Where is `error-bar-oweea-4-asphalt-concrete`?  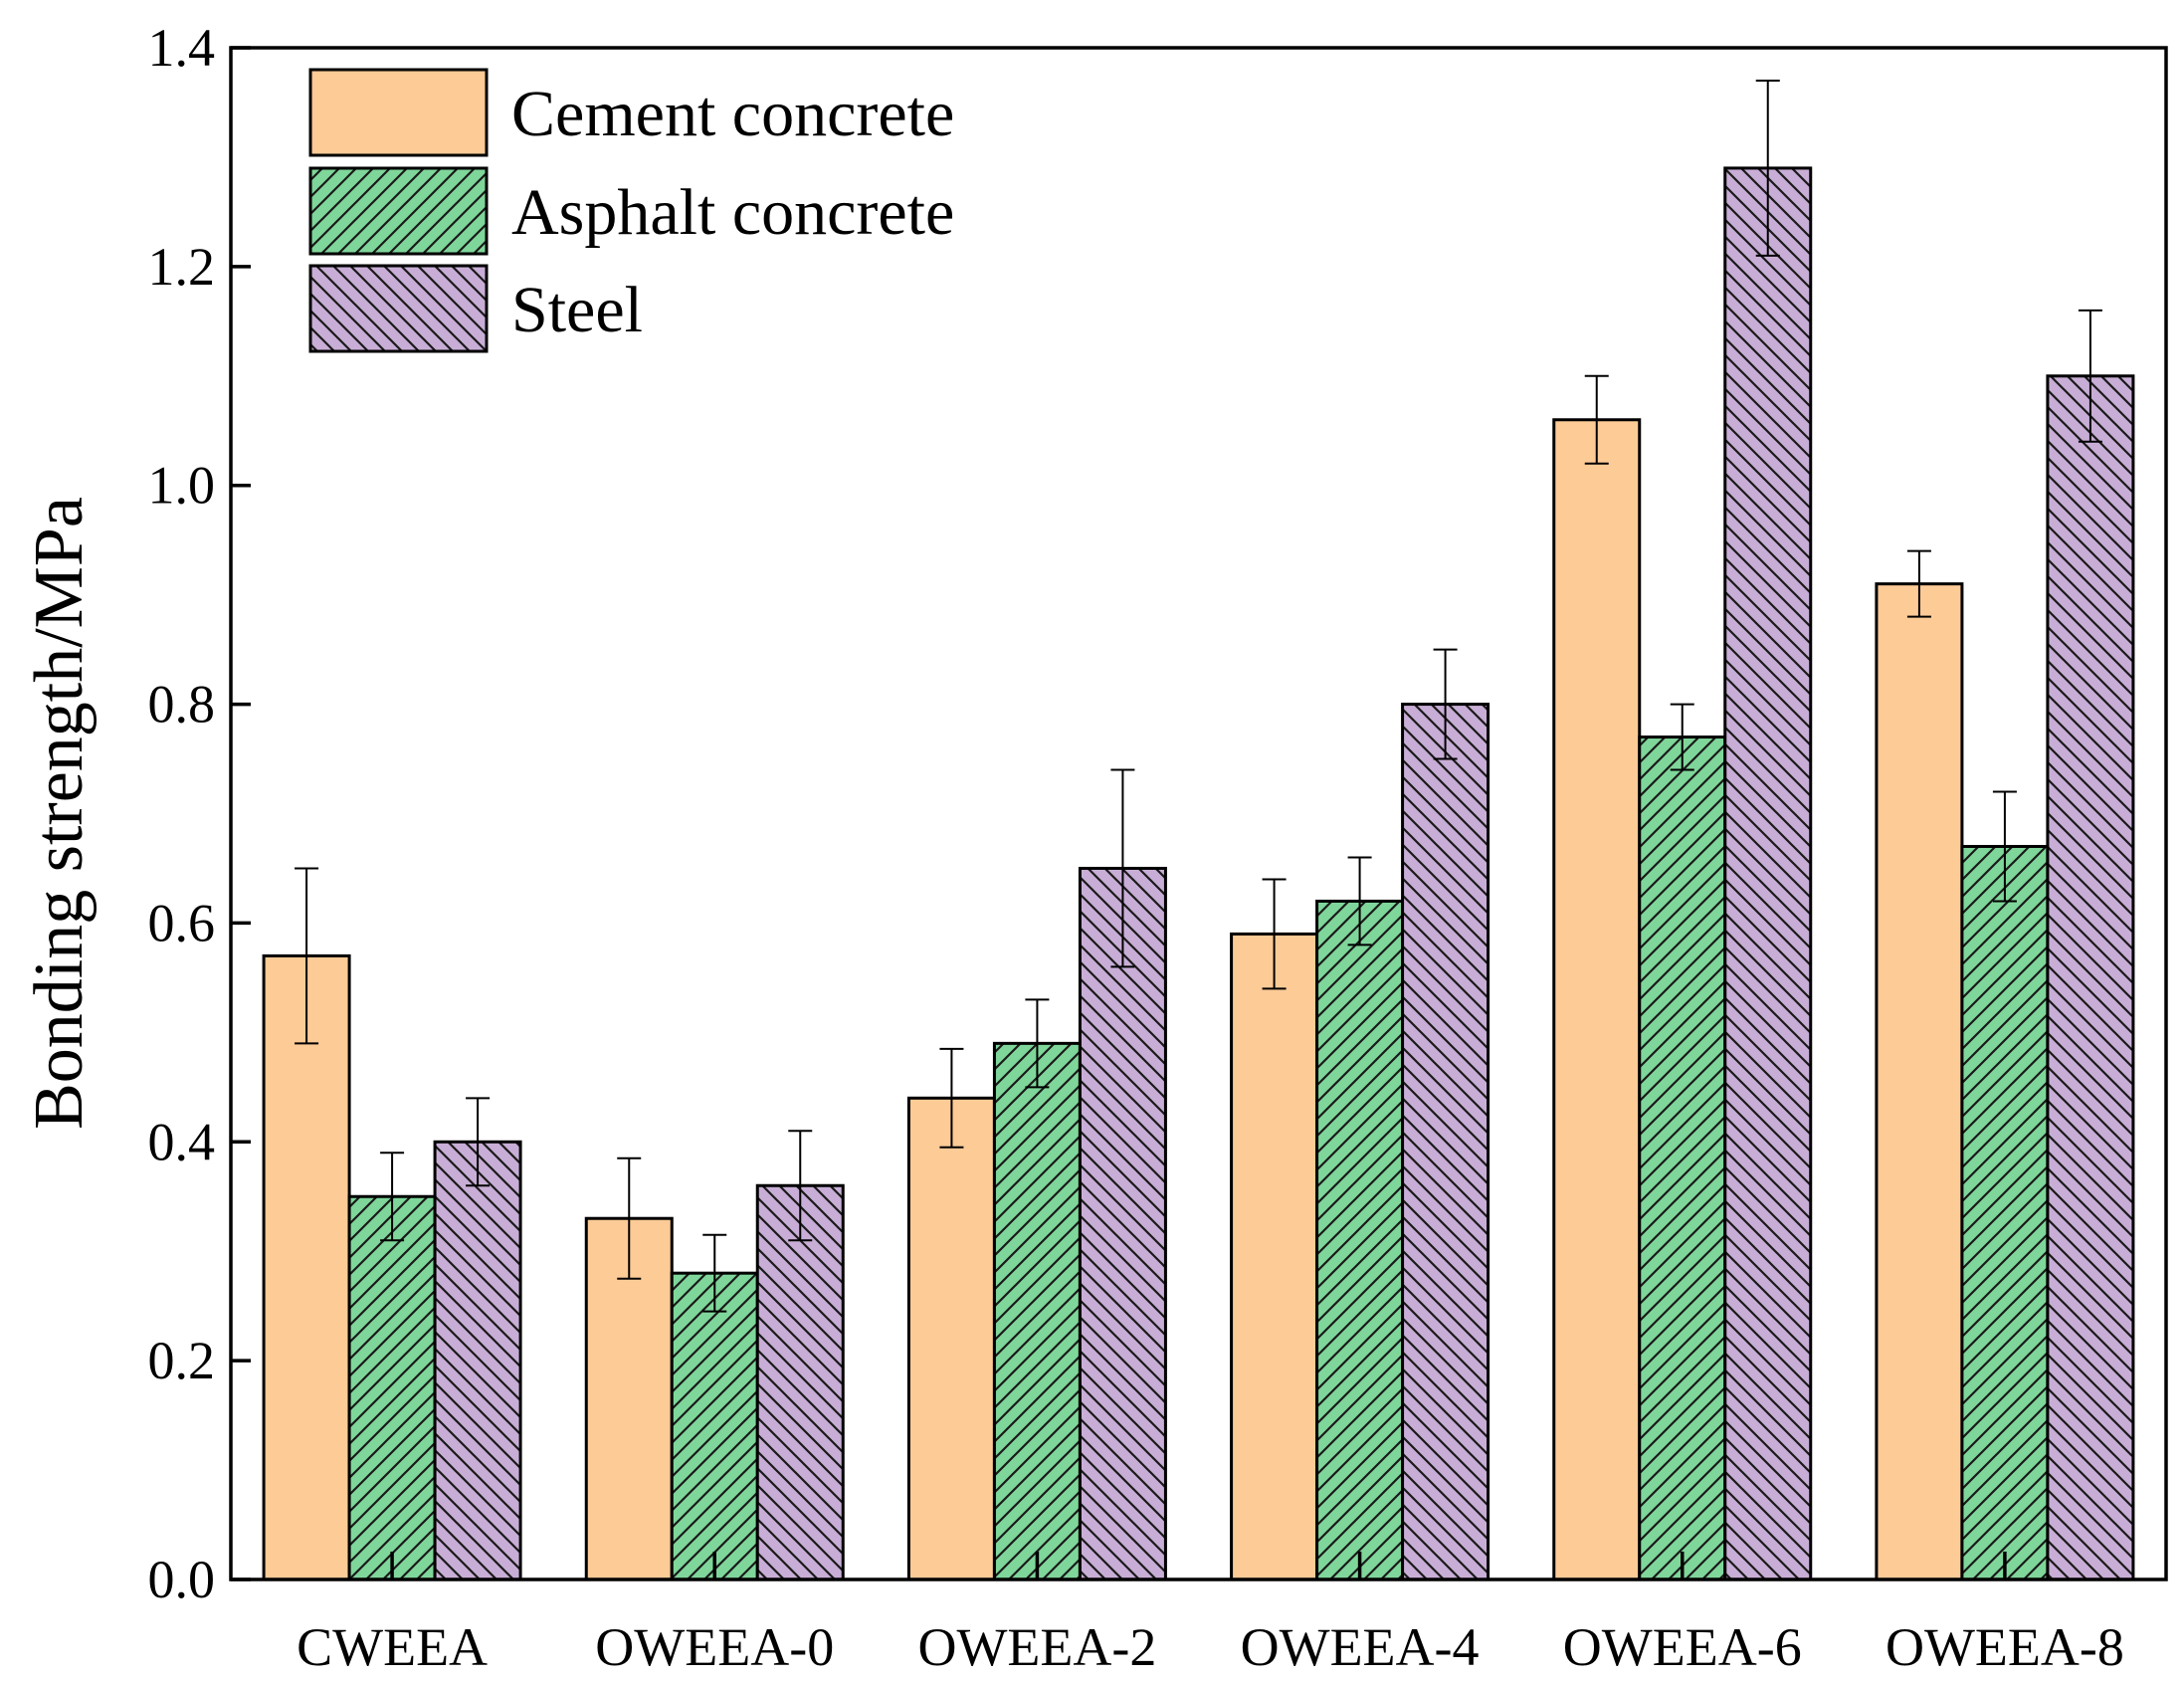
error-bar-oweea-4-asphalt-concrete is located at coordinates (1359, 901).